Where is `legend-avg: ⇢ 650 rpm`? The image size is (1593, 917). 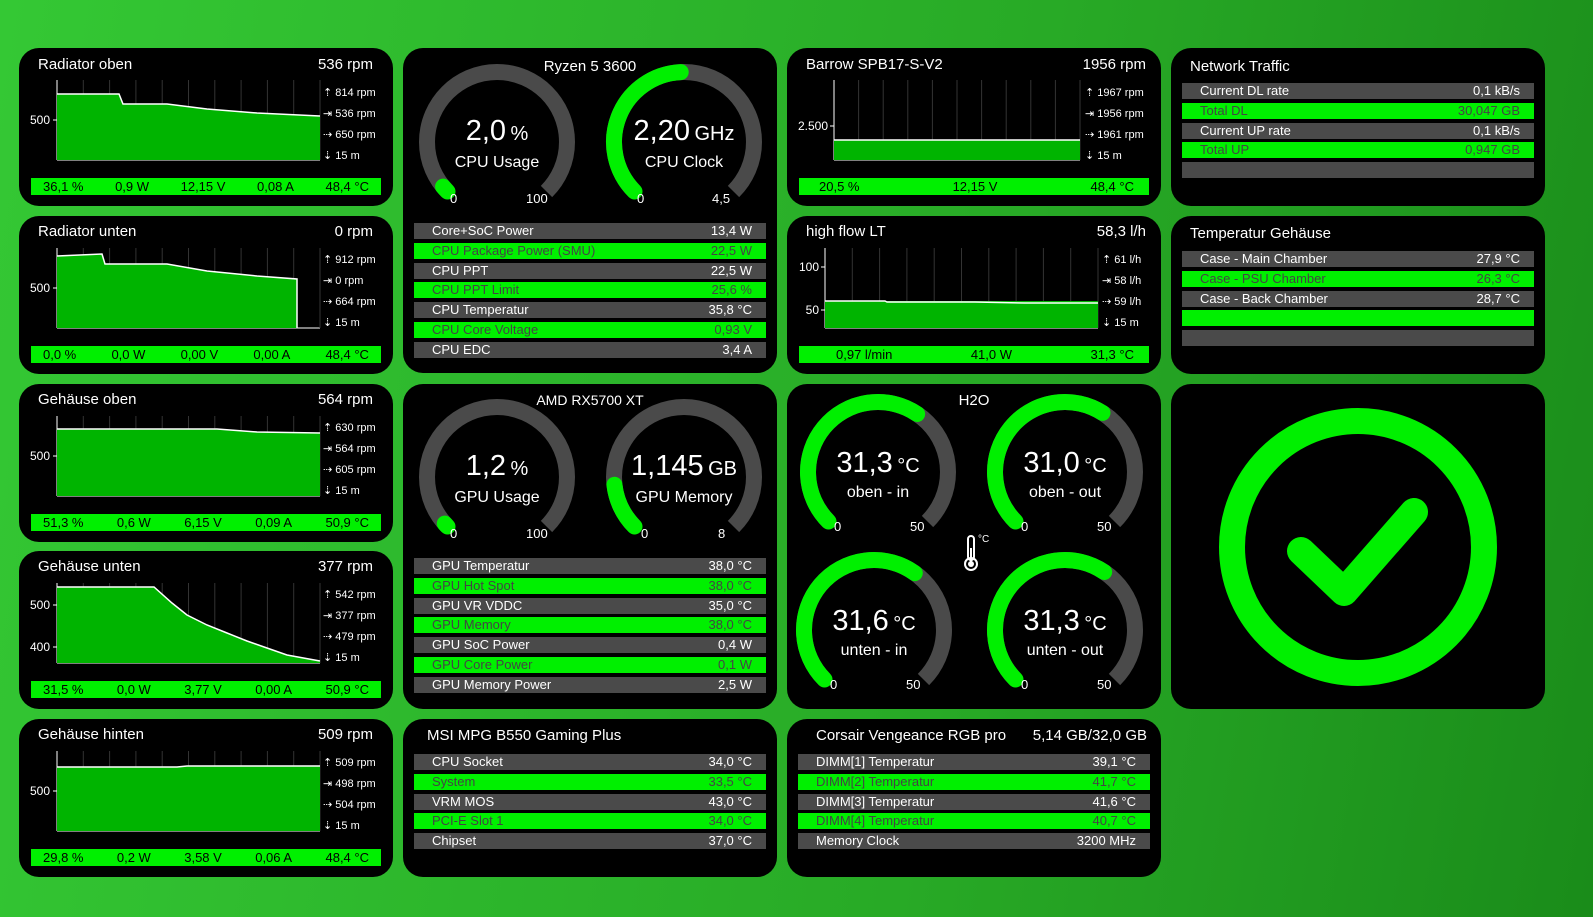 legend-avg: ⇢ 650 rpm is located at coordinates (349, 135).